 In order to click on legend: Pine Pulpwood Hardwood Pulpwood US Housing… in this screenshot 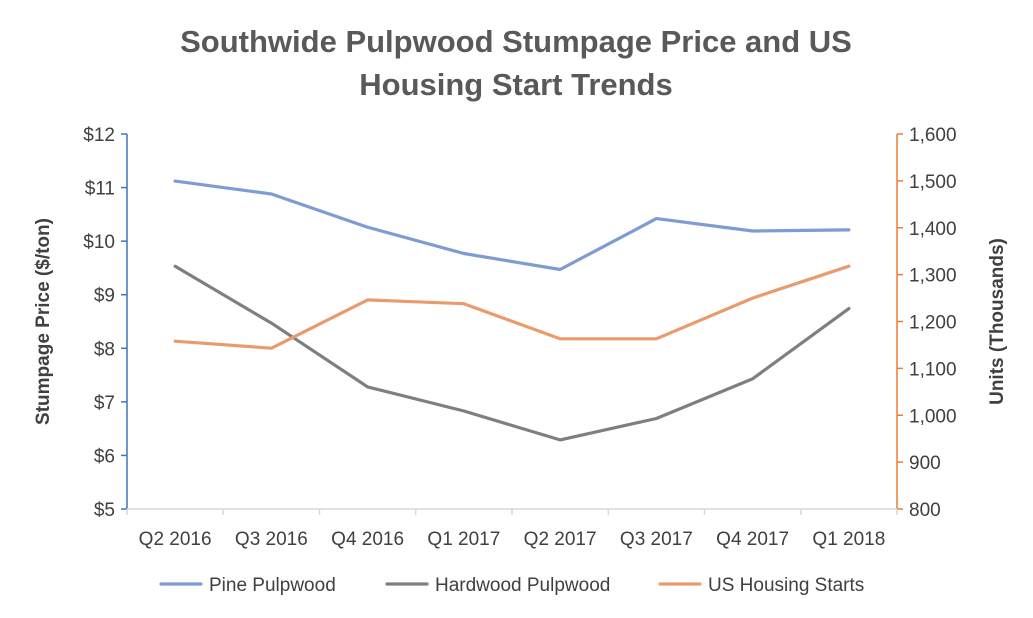, I will do `click(511, 585)`.